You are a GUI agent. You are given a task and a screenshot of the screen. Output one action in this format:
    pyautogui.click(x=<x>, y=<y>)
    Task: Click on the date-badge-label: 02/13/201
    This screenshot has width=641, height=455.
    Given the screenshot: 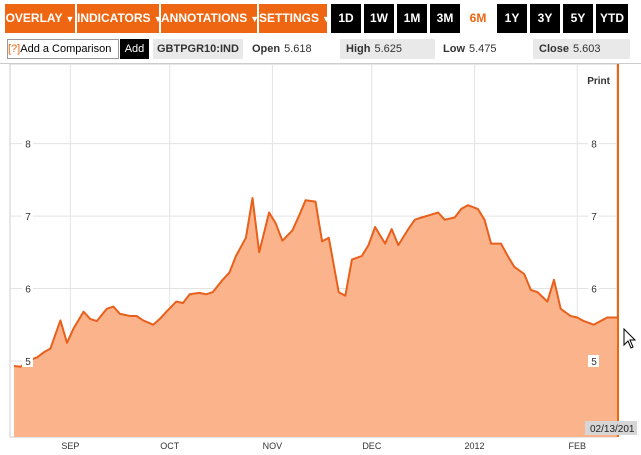 What is the action you would take?
    pyautogui.click(x=612, y=429)
    